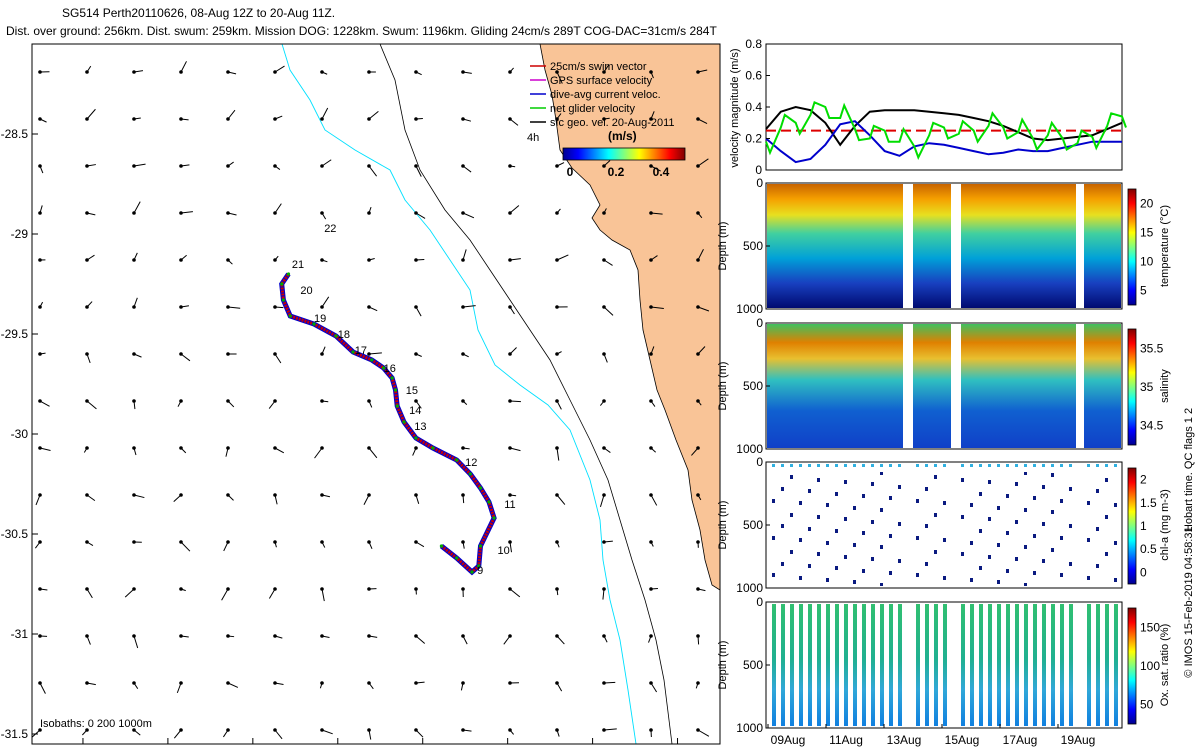 This screenshot has height=750, width=1200. I want to click on vel-ytick-label: 0, so click(758, 170).